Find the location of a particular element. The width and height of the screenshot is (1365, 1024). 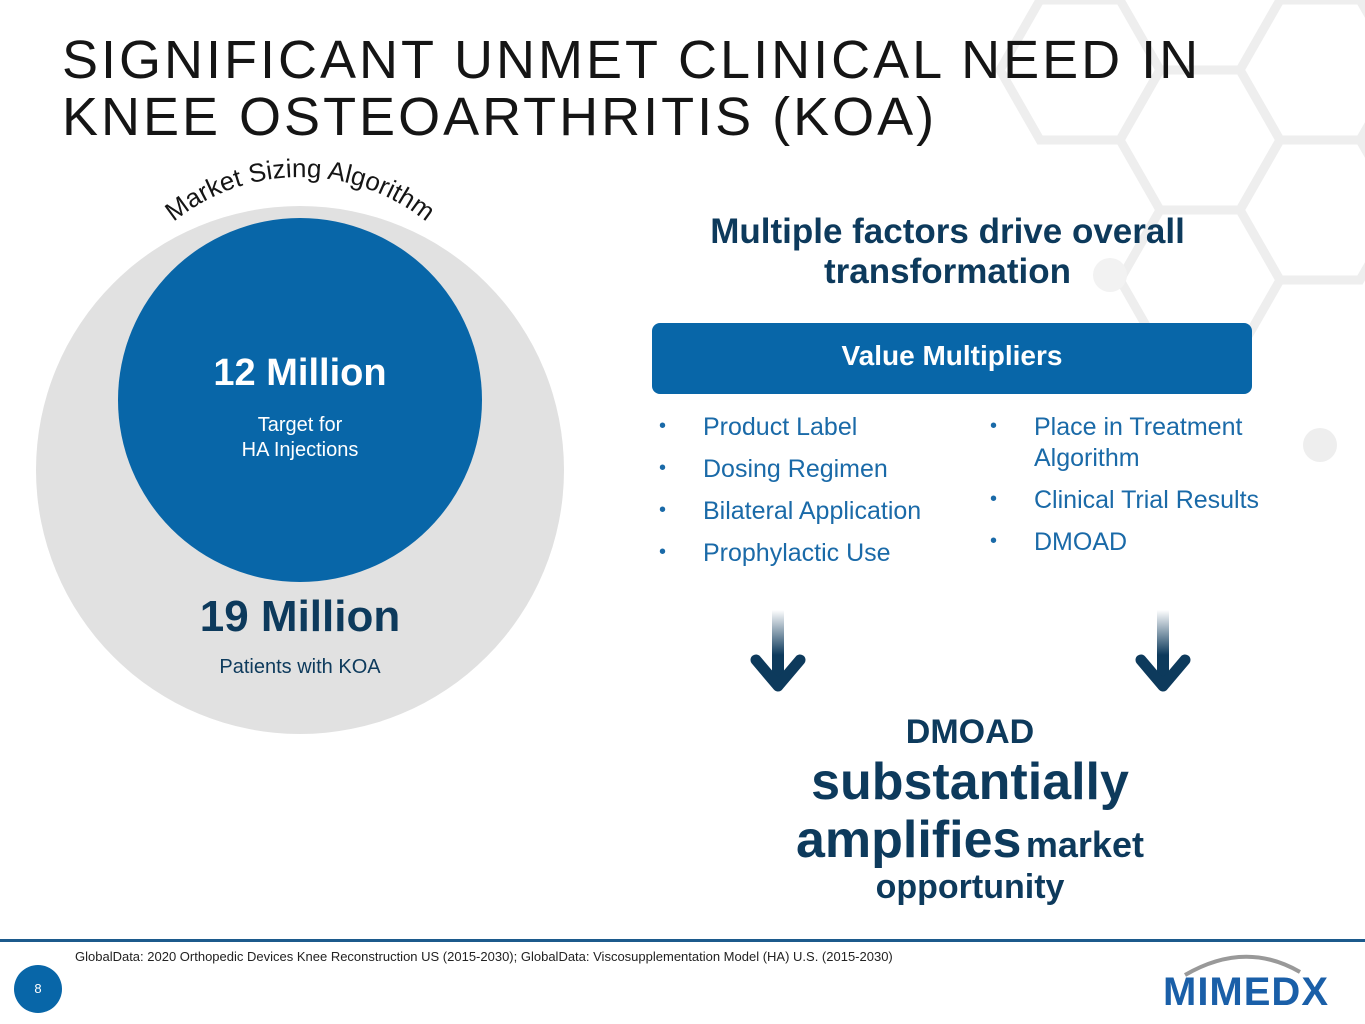

box-label: Value Multipliers is located at coordinates (952, 355).